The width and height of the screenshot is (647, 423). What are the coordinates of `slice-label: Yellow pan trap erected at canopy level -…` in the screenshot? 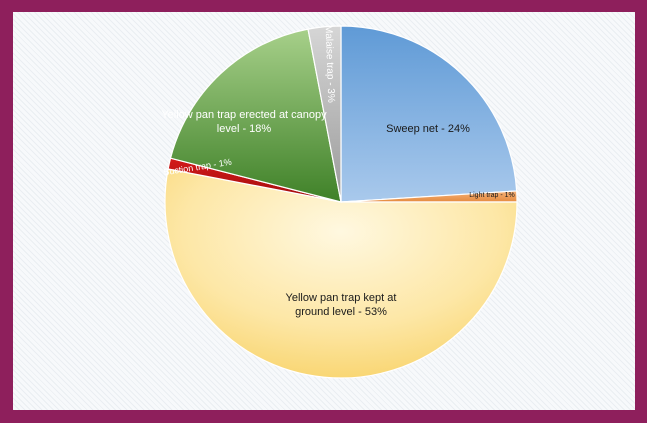 It's located at (244, 122).